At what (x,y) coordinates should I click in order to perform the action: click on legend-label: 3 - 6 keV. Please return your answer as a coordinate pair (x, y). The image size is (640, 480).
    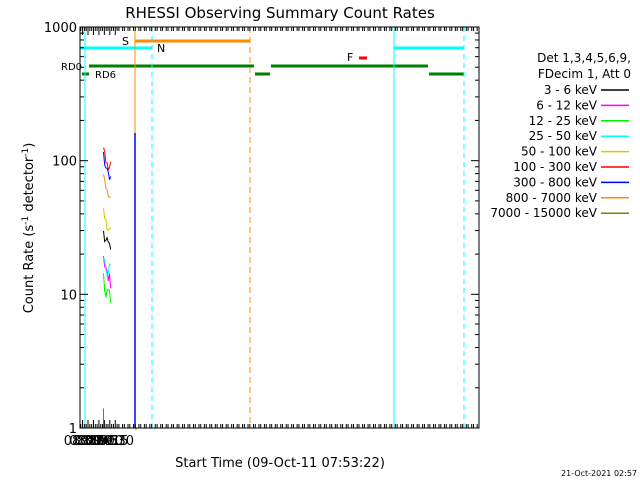
    Looking at the image, I should click on (571, 90).